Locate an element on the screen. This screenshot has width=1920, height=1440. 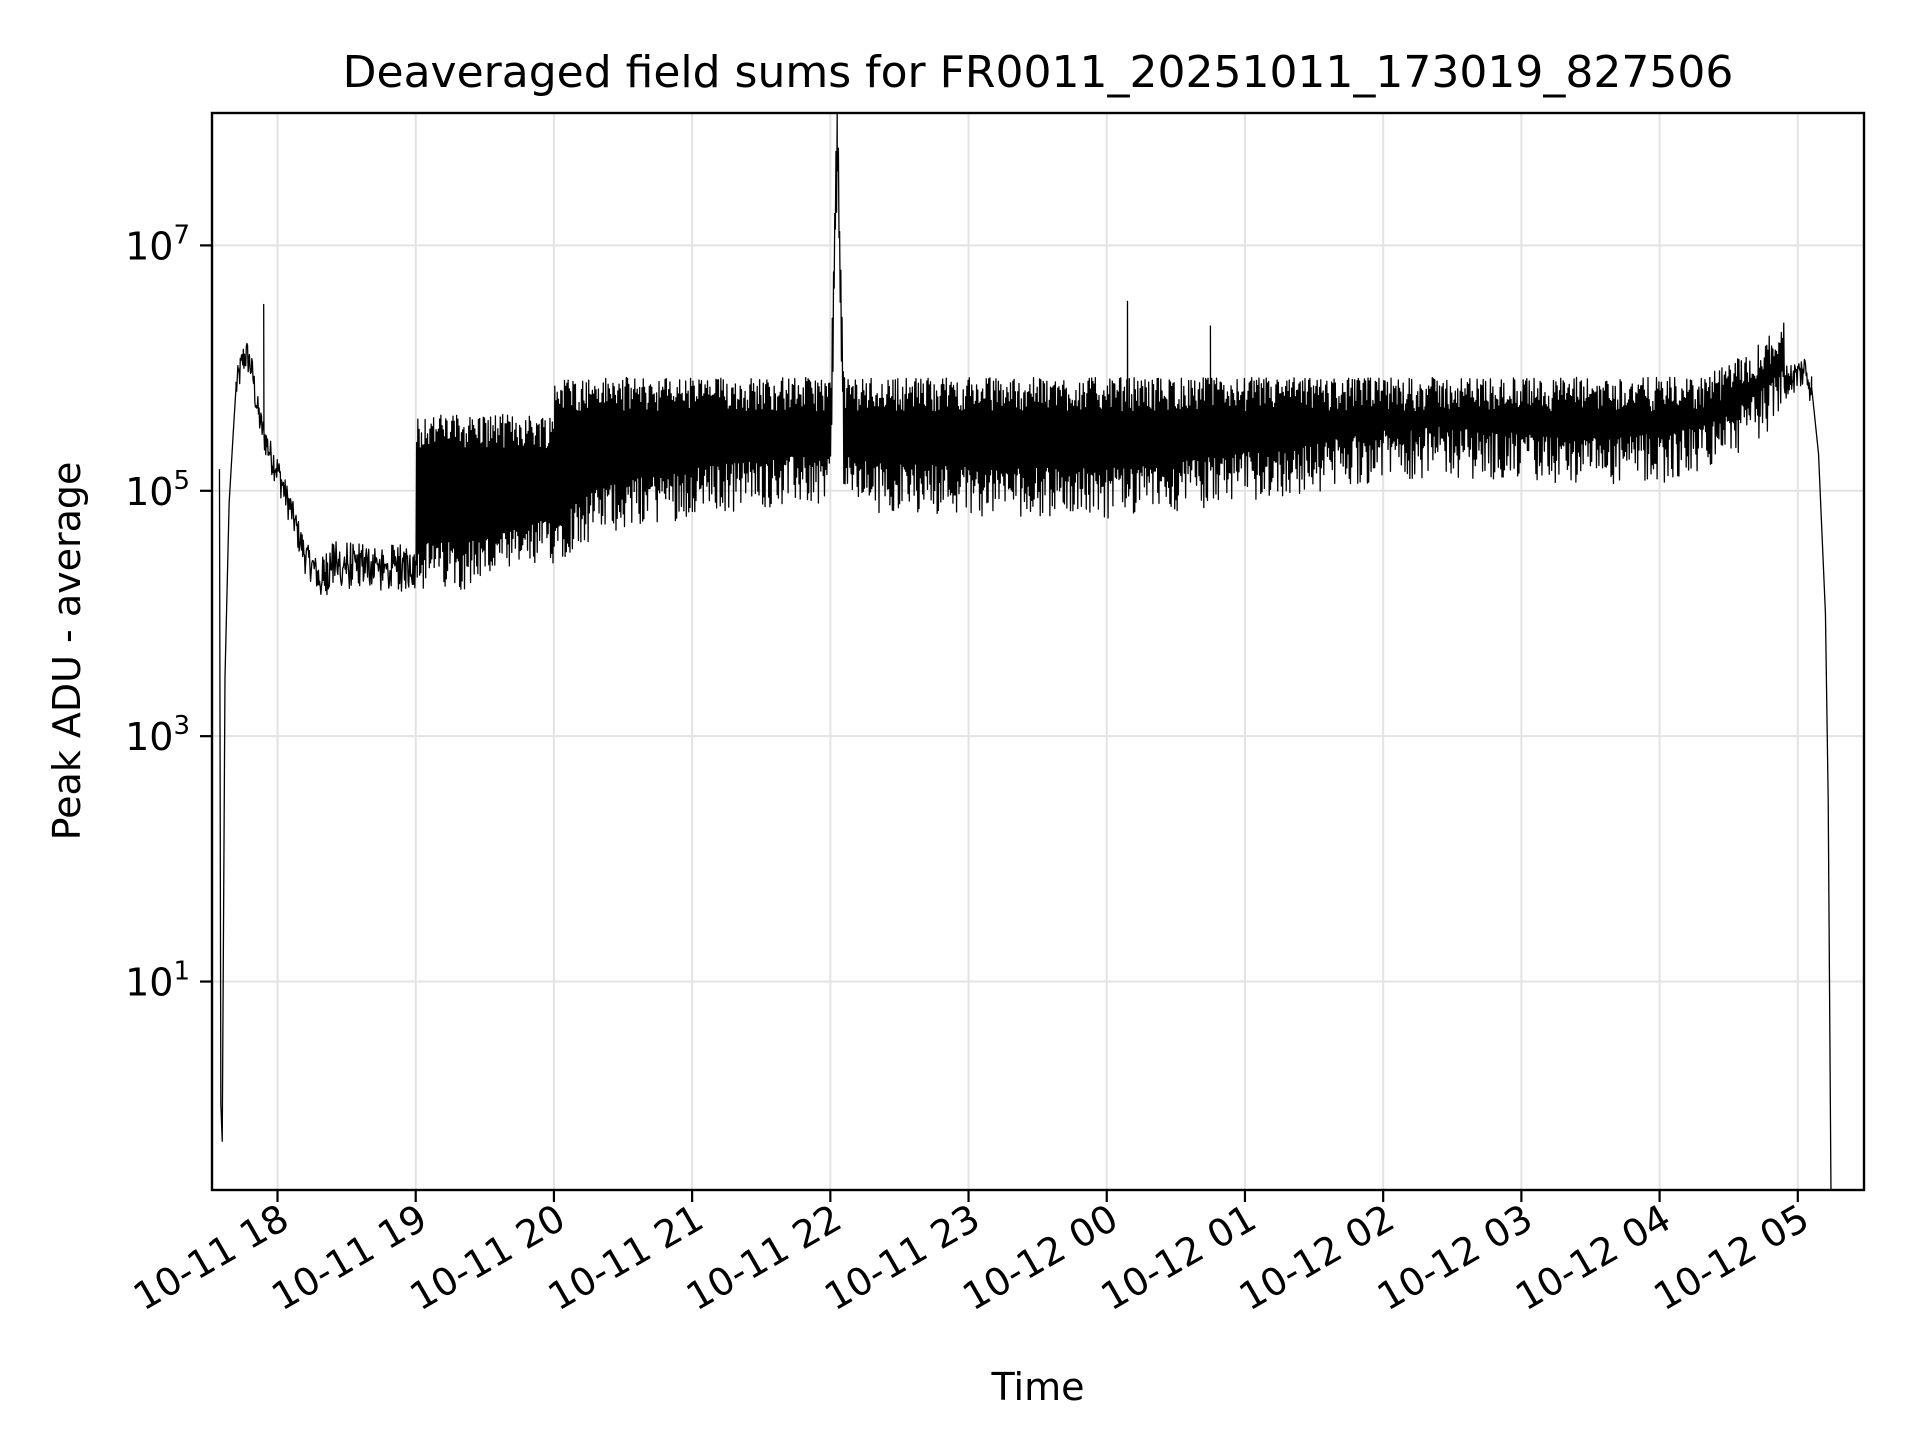
y-tick-label: 107 is located at coordinates (157, 244).